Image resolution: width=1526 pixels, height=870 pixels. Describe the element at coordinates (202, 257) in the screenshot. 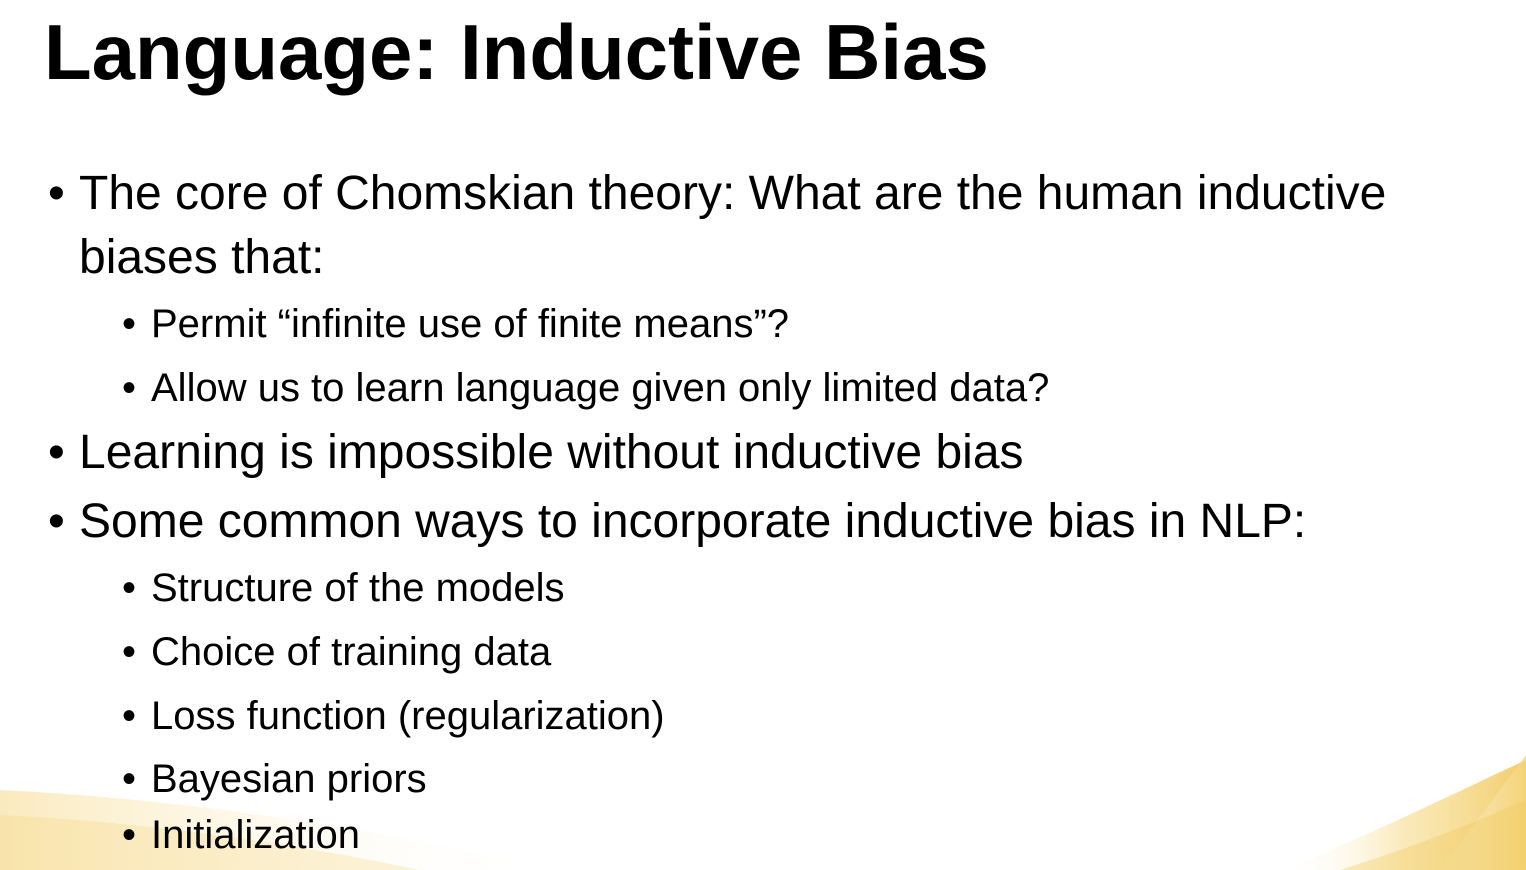

I see `bullet-text-line: biases that:` at that location.